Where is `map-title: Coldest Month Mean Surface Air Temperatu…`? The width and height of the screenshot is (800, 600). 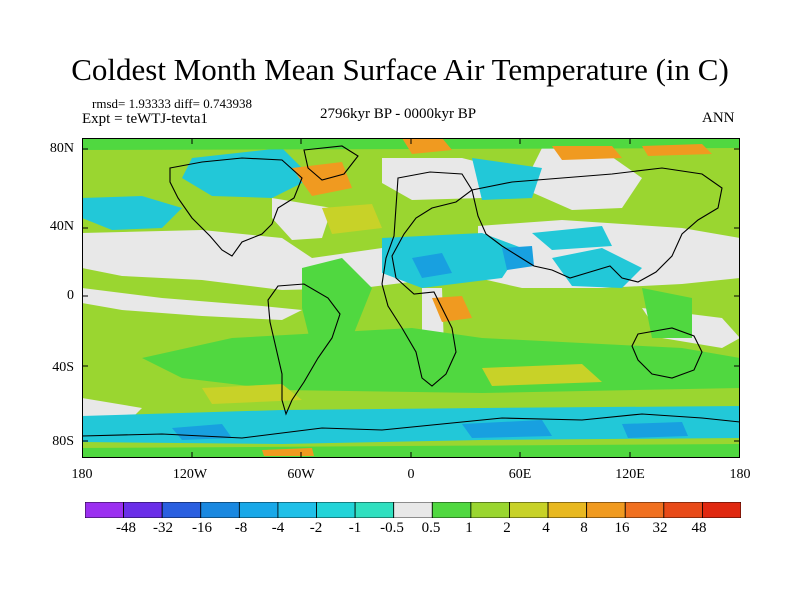
map-title: Coldest Month Mean Surface Air Temperatu… is located at coordinates (400, 69).